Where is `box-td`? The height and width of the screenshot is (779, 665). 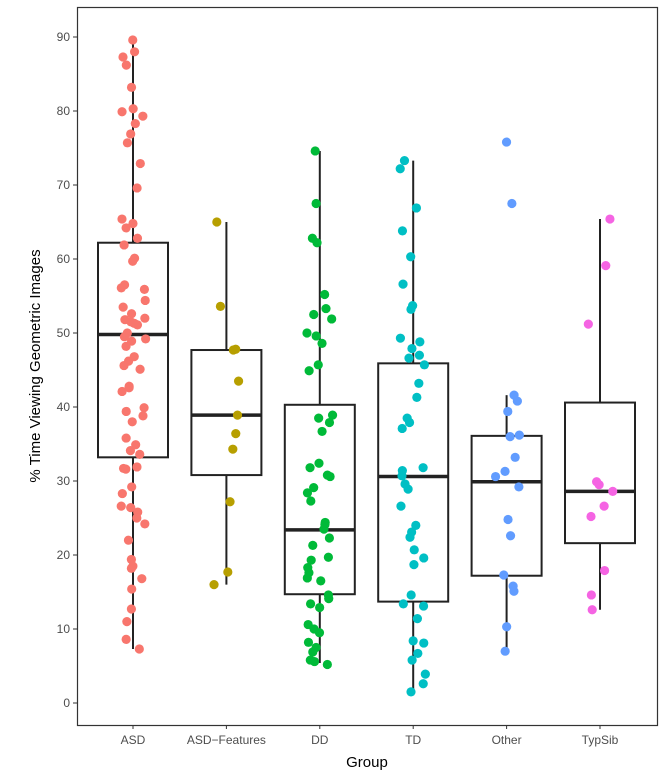
box-td is located at coordinates (413, 426).